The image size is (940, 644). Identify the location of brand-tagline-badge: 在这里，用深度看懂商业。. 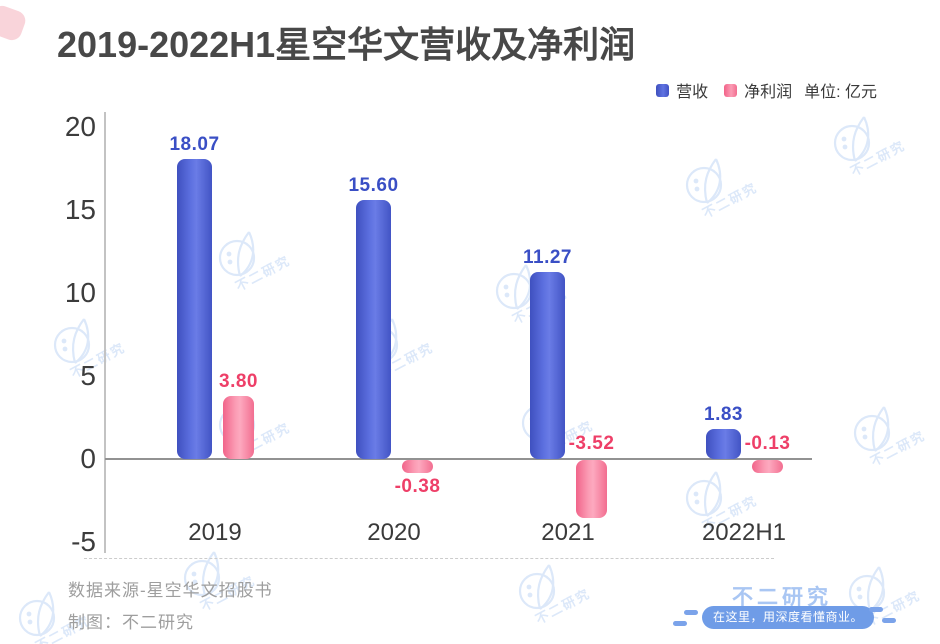
(788, 617).